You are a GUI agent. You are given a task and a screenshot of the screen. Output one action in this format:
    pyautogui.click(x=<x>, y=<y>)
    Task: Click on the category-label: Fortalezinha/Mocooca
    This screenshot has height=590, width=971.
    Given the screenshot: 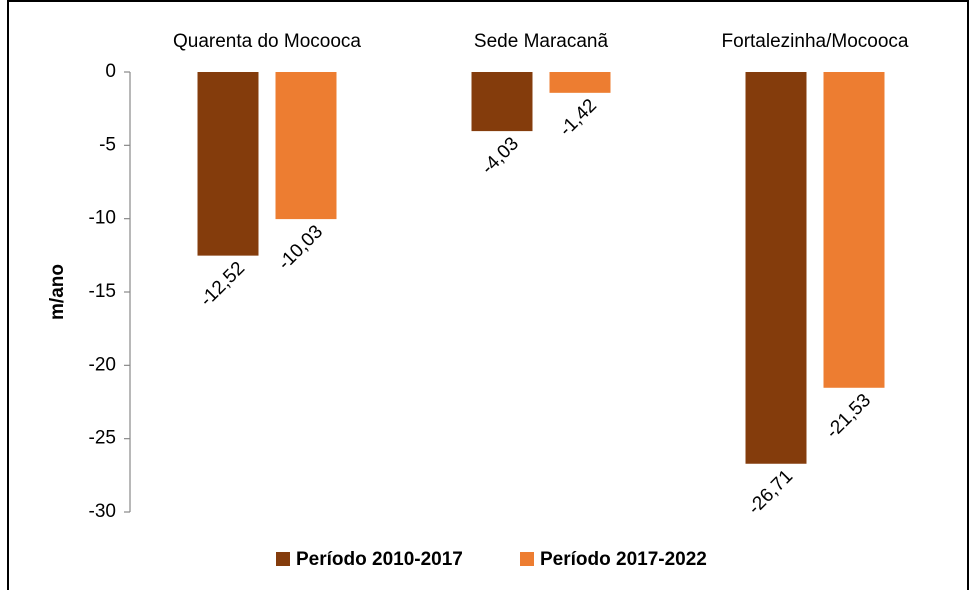 What is the action you would take?
    pyautogui.click(x=815, y=41)
    